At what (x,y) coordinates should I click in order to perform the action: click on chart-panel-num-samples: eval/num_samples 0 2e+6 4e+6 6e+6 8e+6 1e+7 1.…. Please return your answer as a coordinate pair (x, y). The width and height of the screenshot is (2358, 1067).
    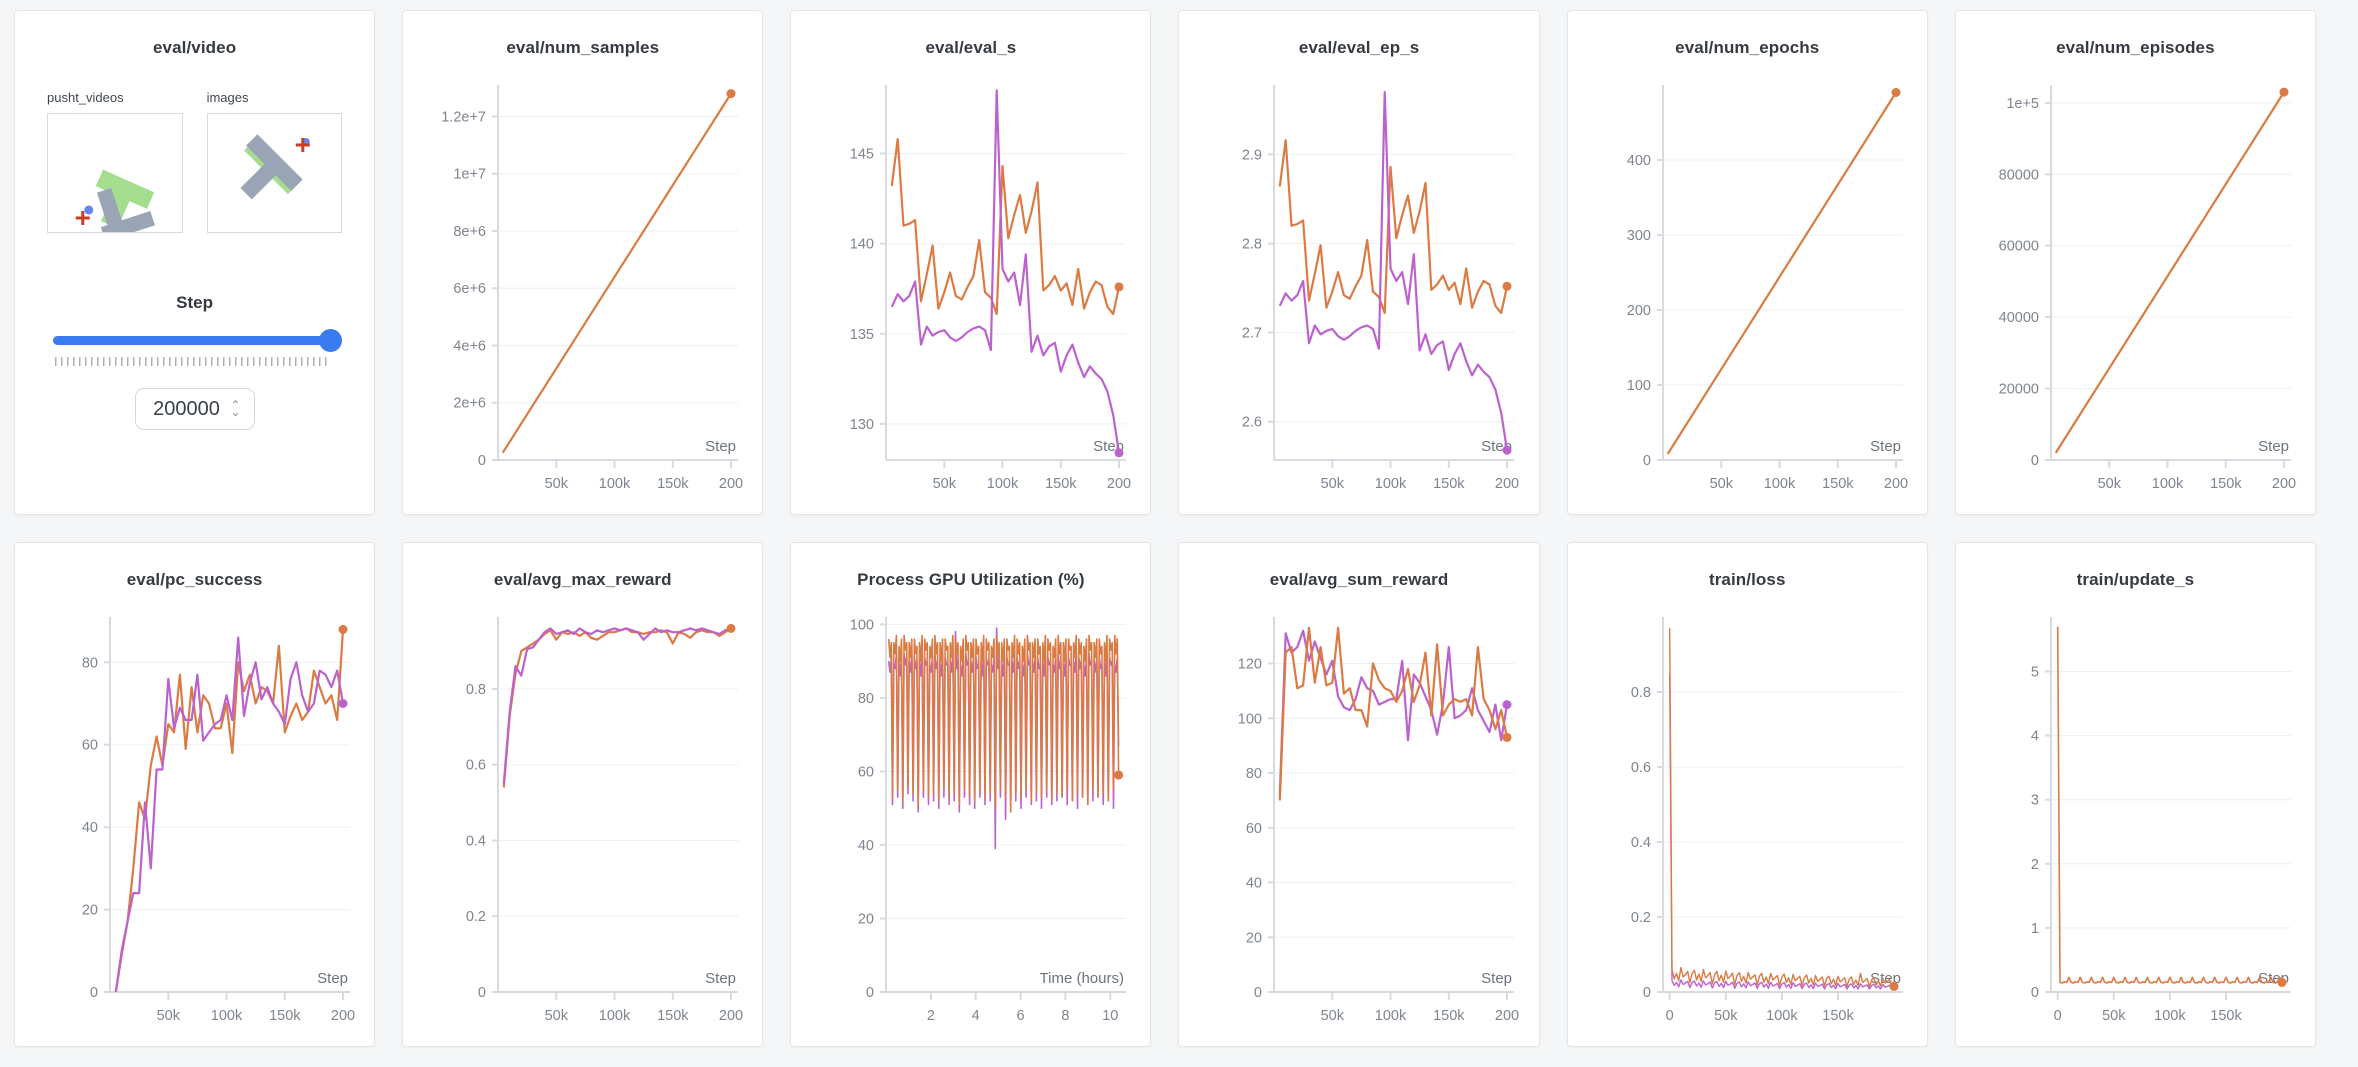
    Looking at the image, I should click on (583, 262).